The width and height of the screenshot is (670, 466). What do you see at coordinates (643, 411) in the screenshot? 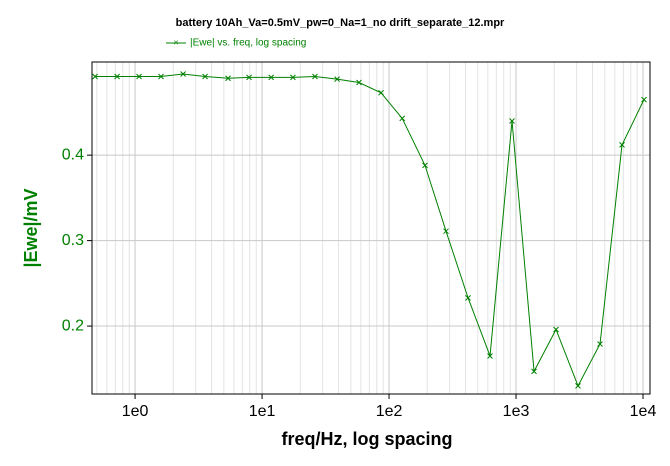
I see `x-tick-label: 1e4` at bounding box center [643, 411].